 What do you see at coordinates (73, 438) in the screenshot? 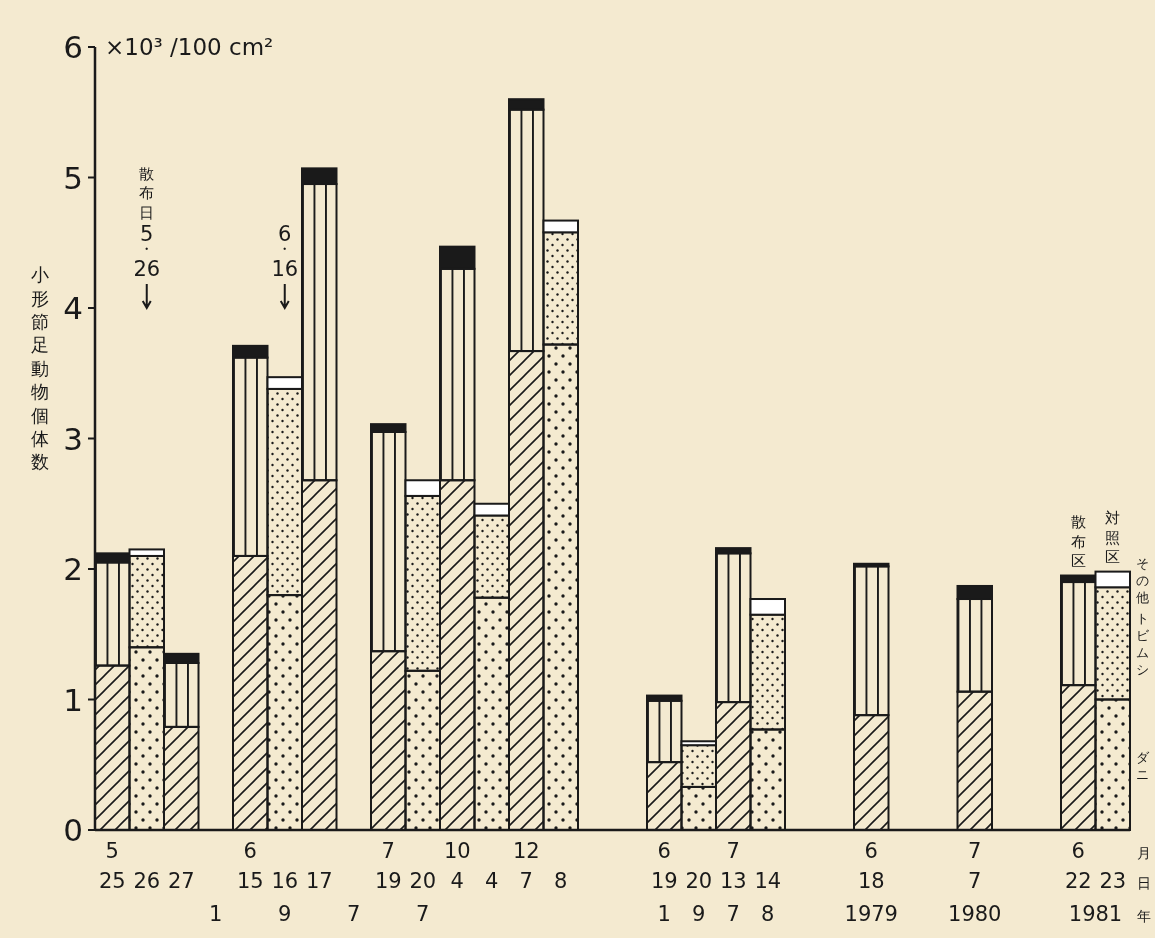
I see `ytick: 3` at bounding box center [73, 438].